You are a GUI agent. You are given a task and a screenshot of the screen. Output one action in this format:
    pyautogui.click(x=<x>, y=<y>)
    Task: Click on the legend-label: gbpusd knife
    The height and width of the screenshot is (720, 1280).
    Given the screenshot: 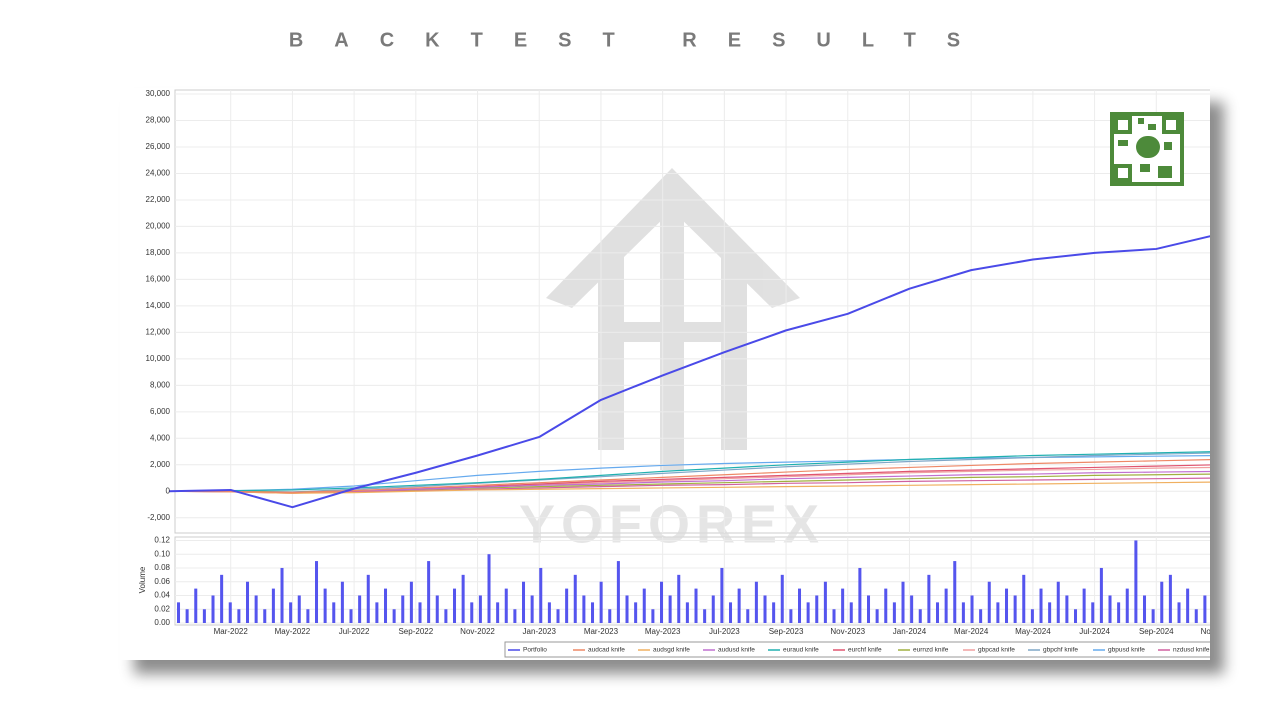 What is the action you would take?
    pyautogui.click(x=1126, y=650)
    